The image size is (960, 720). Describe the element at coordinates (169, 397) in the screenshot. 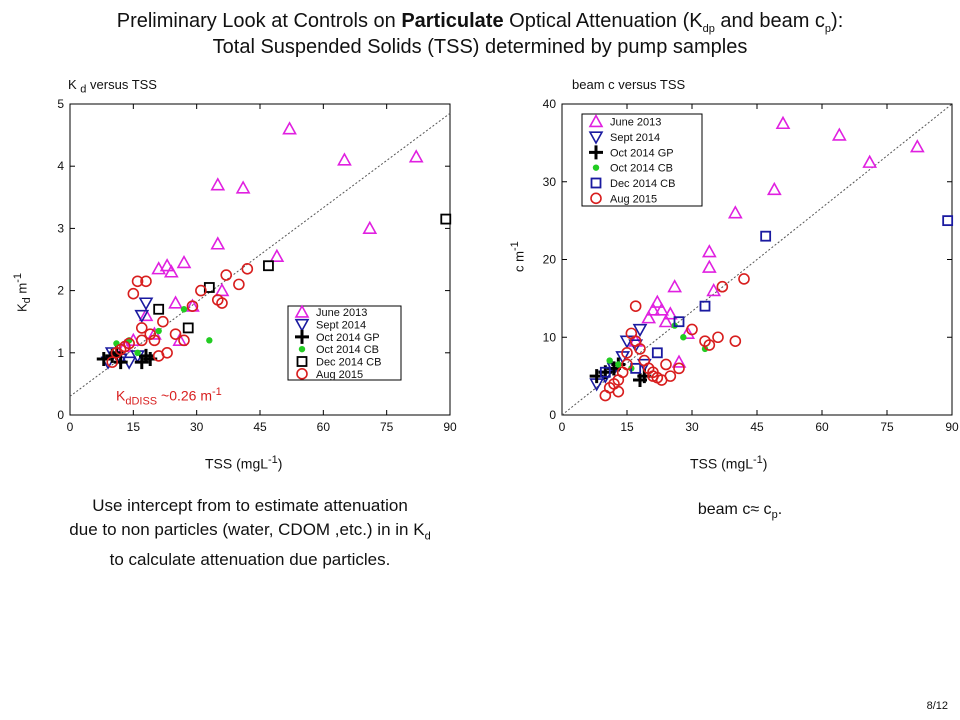

I see `kd-diss-annotation: KdDISS ~0.26 m-1` at that location.